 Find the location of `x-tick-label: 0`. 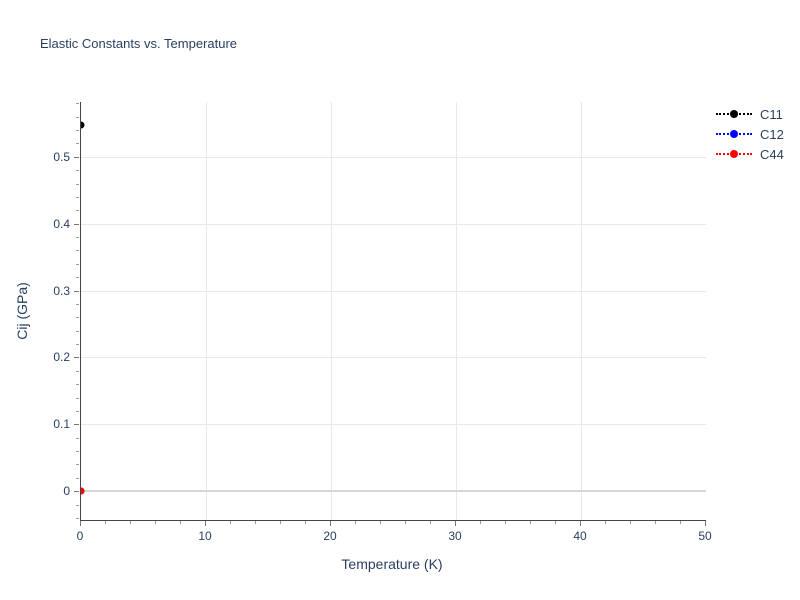

x-tick-label: 0 is located at coordinates (80, 536).